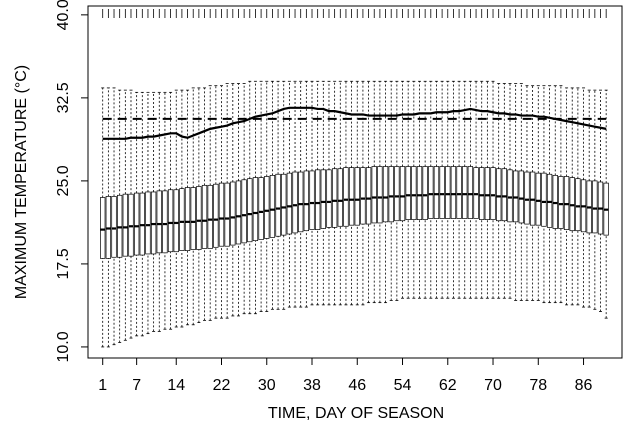  Describe the element at coordinates (584, 385) in the screenshot. I see `x-tick-label: 86` at that location.